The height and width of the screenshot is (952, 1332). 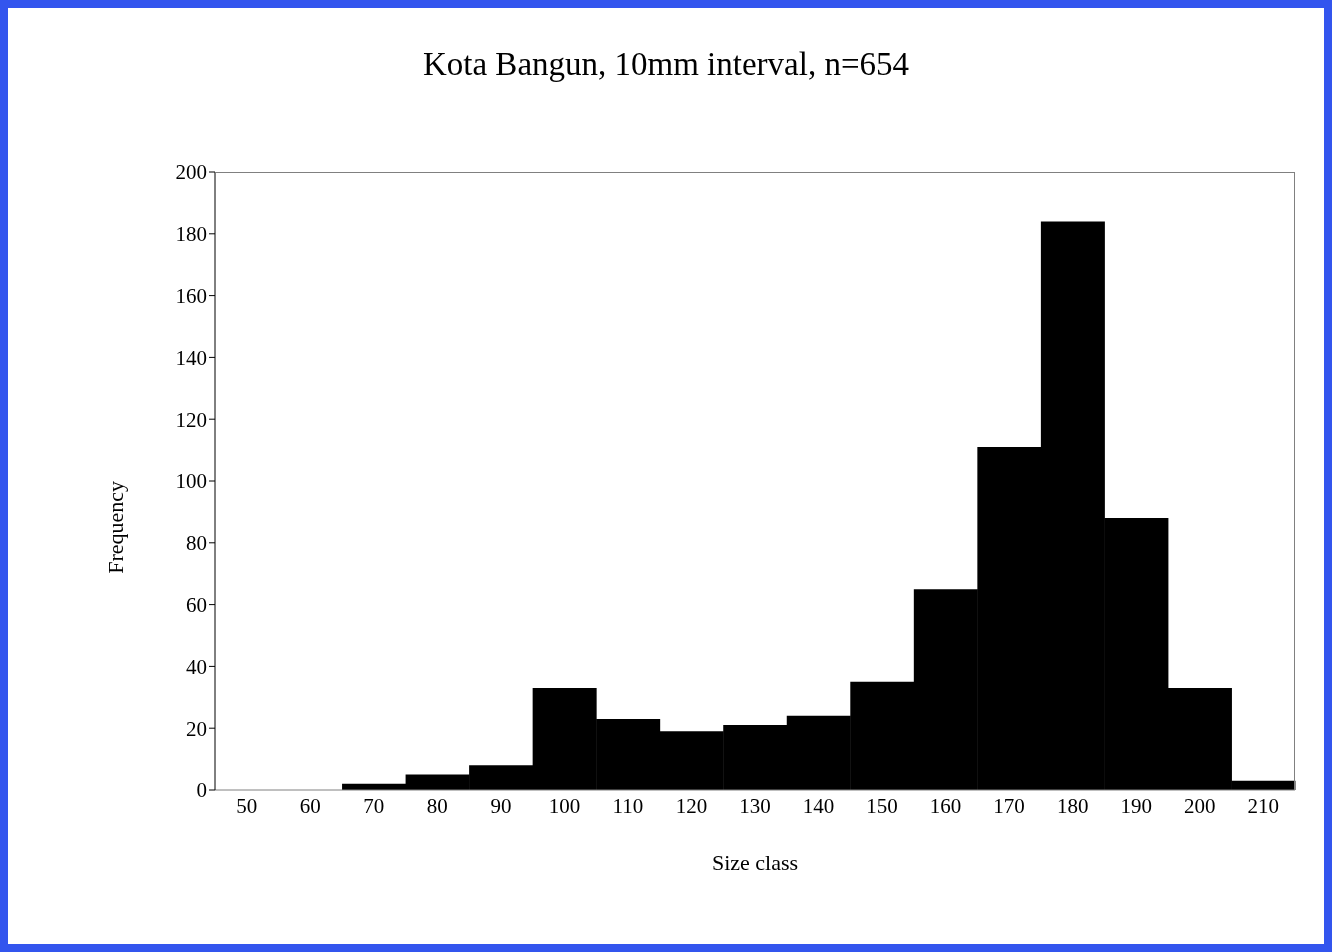 What do you see at coordinates (191, 172) in the screenshot?
I see `y-tick-label: 200` at bounding box center [191, 172].